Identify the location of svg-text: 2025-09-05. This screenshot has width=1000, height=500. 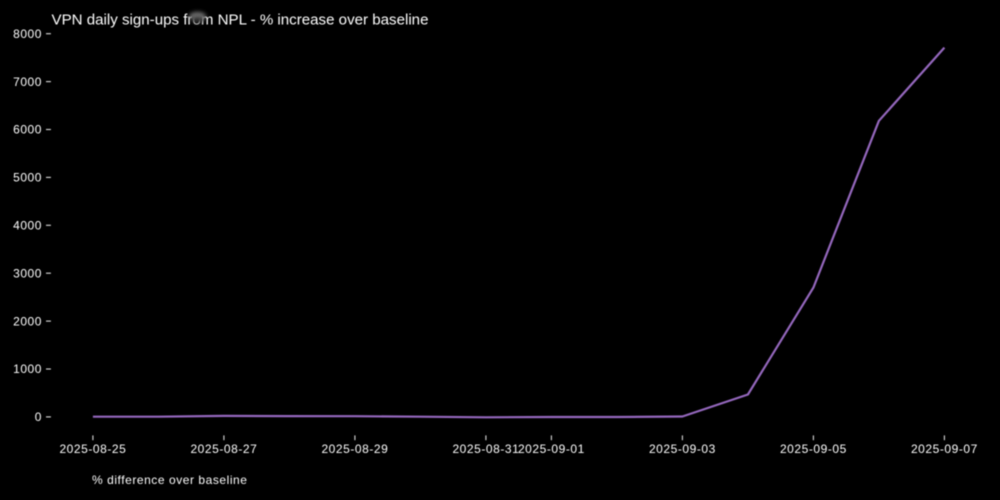
(813, 449).